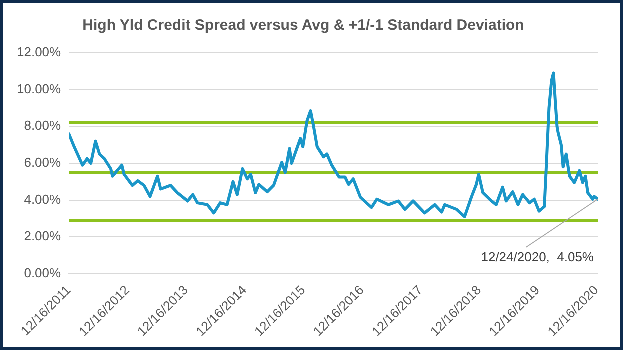  Describe the element at coordinates (537, 256) in the screenshot. I see `annotation: 12/24/2020, 4.05%` at that location.